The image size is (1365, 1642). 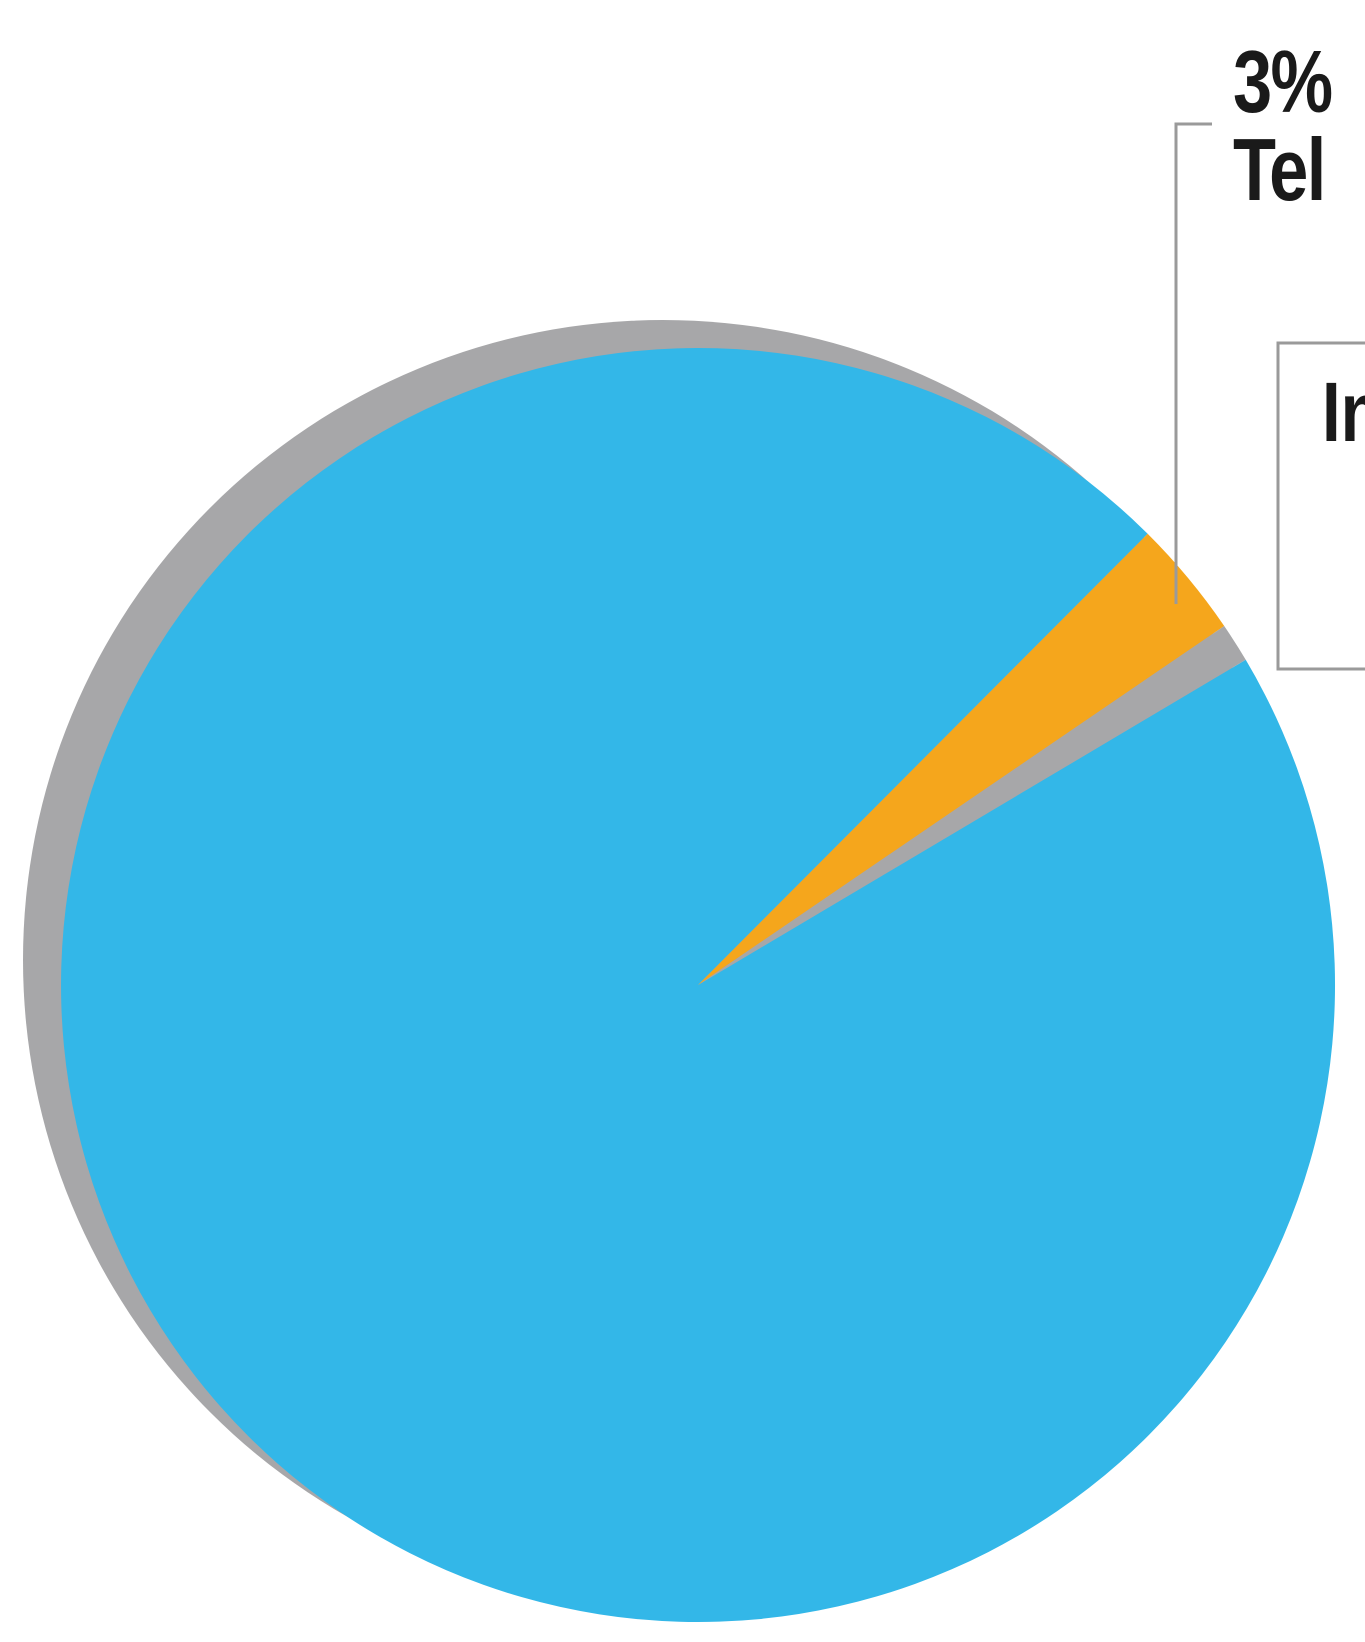 I want to click on legend-box-text: In, so click(x=1343, y=412).